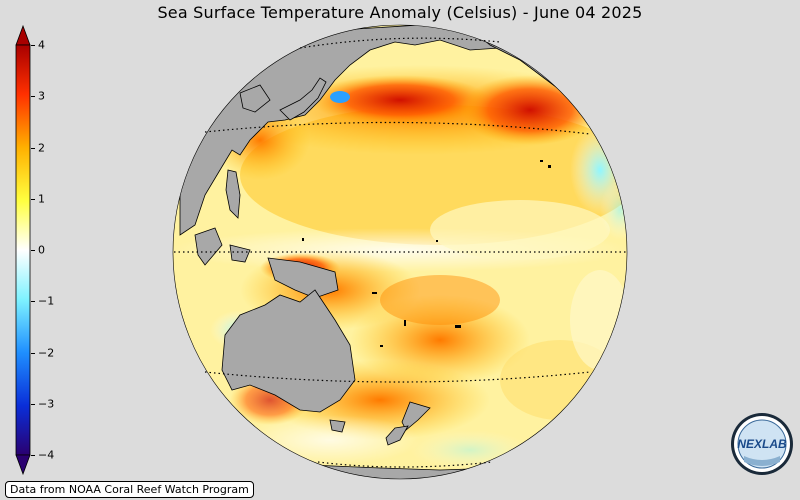 The width and height of the screenshot is (800, 500). What do you see at coordinates (416, 416) in the screenshot?
I see `nz-north-island` at bounding box center [416, 416].